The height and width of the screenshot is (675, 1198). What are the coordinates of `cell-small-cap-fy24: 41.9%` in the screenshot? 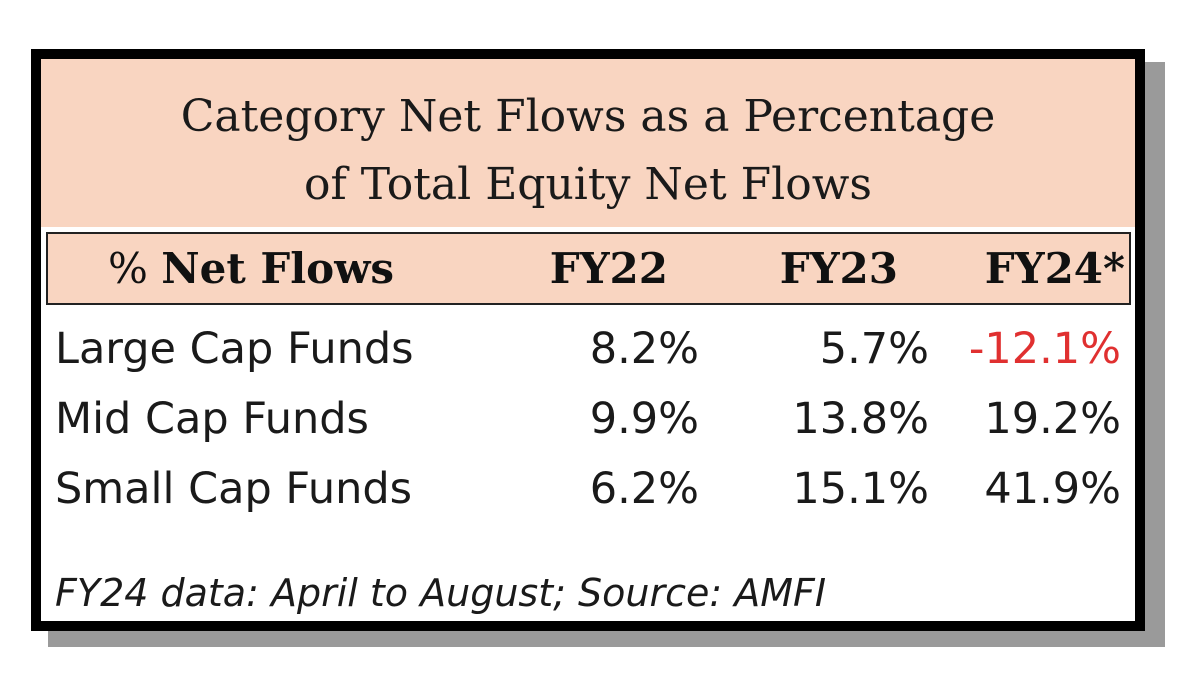 It's located at (1052, 489).